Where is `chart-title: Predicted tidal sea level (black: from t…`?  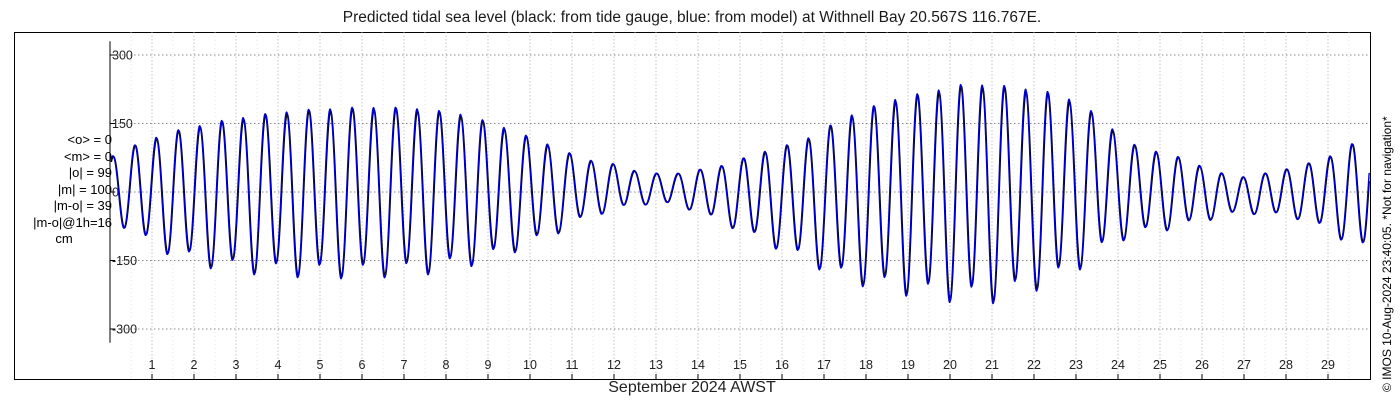
chart-title: Predicted tidal sea level (black: from t… is located at coordinates (692, 17).